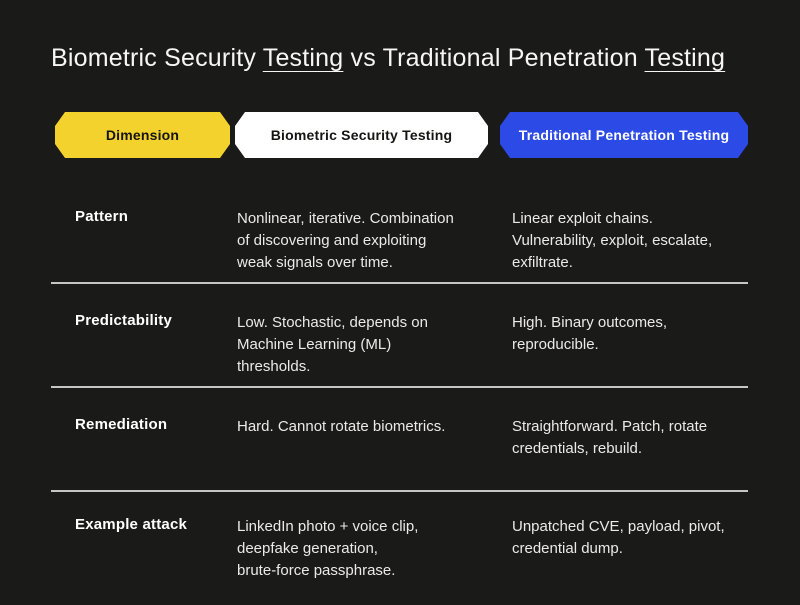 The width and height of the screenshot is (800, 605). What do you see at coordinates (590, 333) in the screenshot?
I see `cell-predictability-traditional: High. Binary outcomes, reproducible.` at bounding box center [590, 333].